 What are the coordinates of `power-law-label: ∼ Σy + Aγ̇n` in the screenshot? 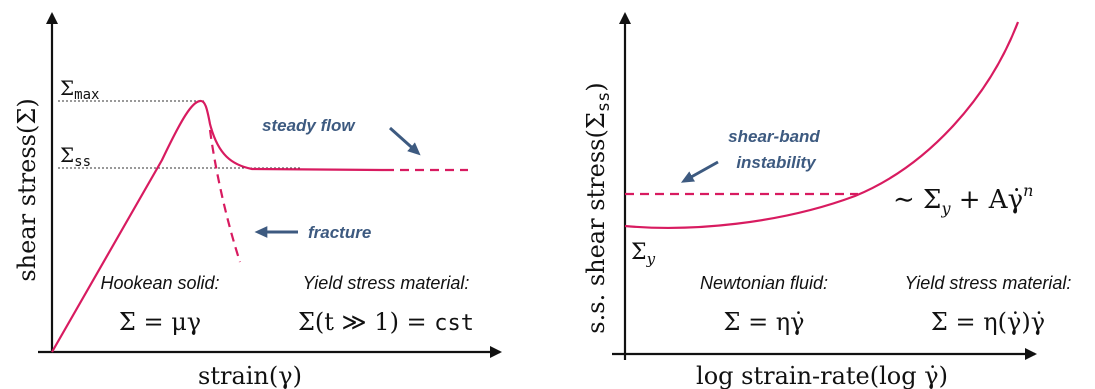 It's located at (963, 199).